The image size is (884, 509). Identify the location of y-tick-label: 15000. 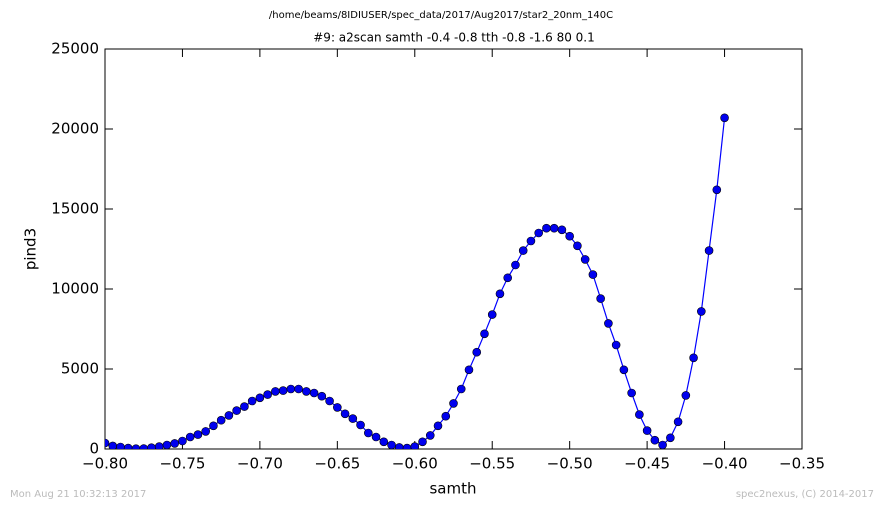
(75, 209).